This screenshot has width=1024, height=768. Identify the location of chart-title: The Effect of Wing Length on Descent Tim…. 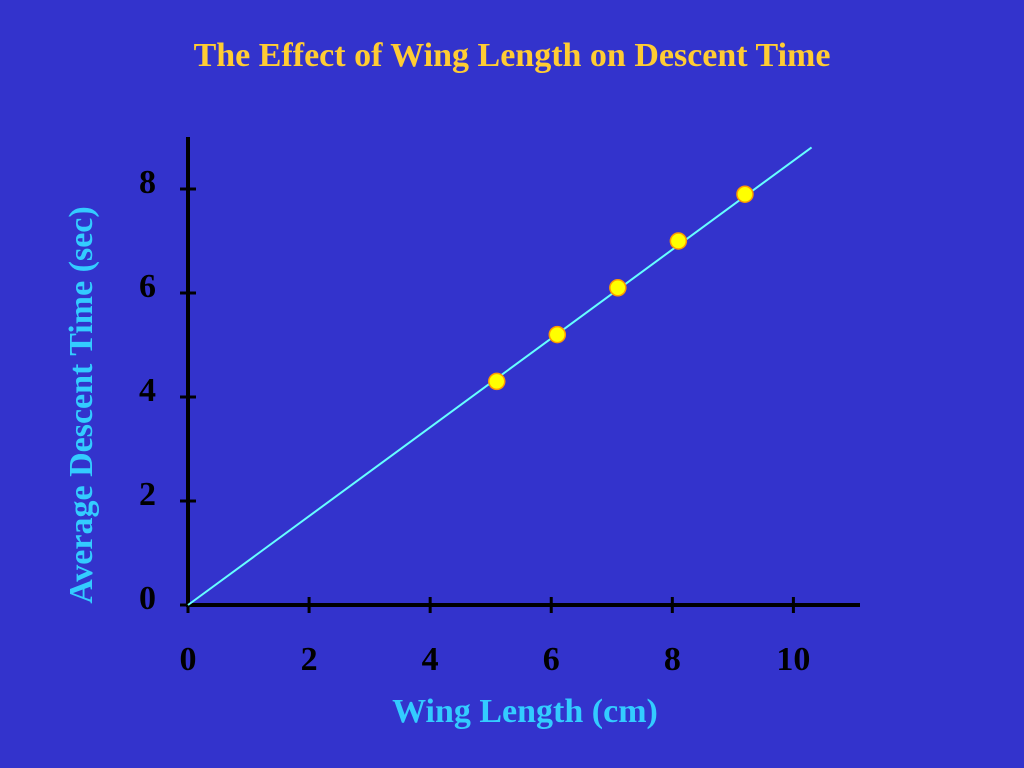
(512, 55).